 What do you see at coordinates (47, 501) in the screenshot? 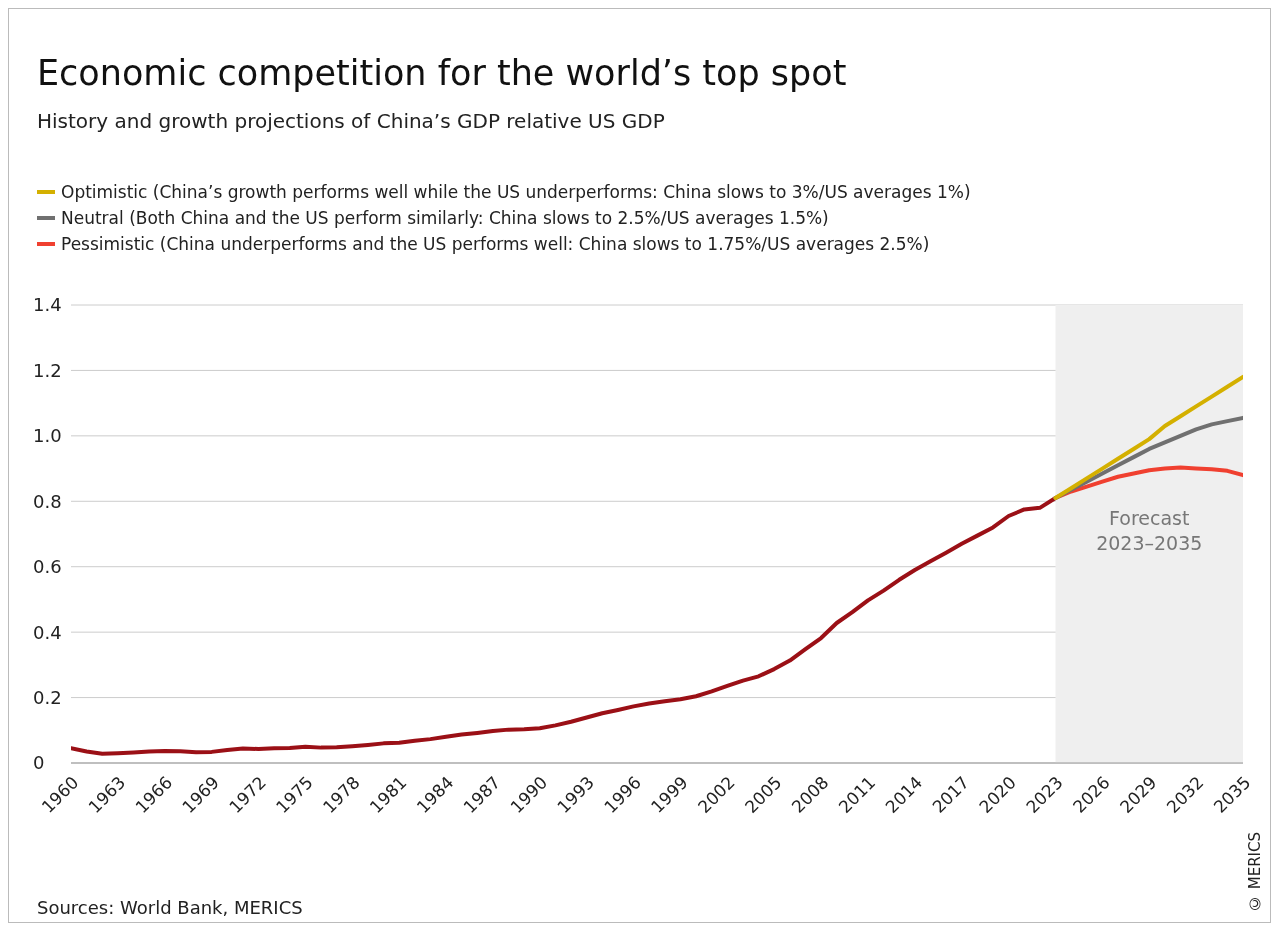
I see `y-tick-label: 0.8` at bounding box center [47, 501].